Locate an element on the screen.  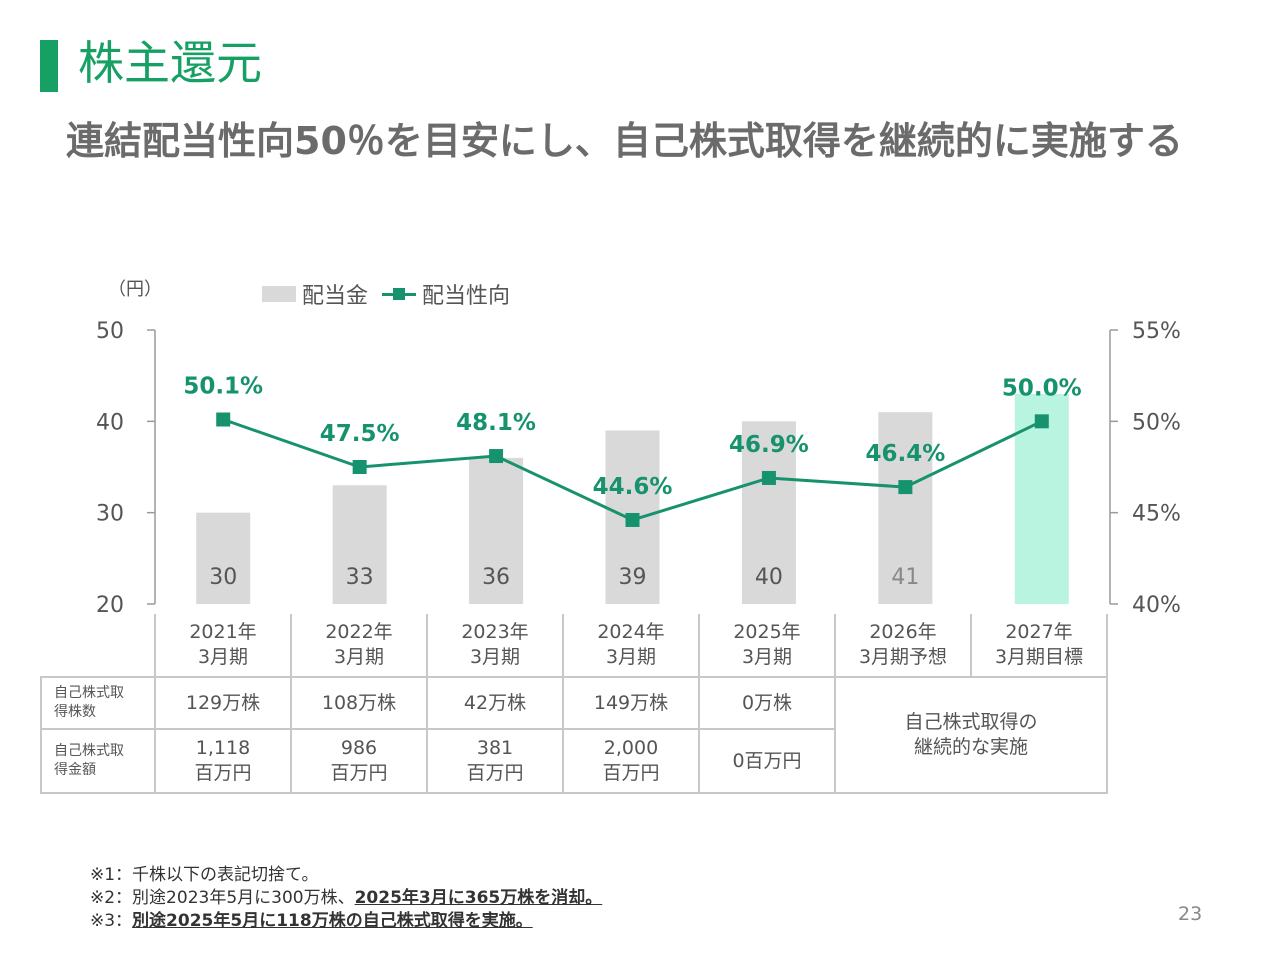
bar-value-label: 33 is located at coordinates (360, 577).